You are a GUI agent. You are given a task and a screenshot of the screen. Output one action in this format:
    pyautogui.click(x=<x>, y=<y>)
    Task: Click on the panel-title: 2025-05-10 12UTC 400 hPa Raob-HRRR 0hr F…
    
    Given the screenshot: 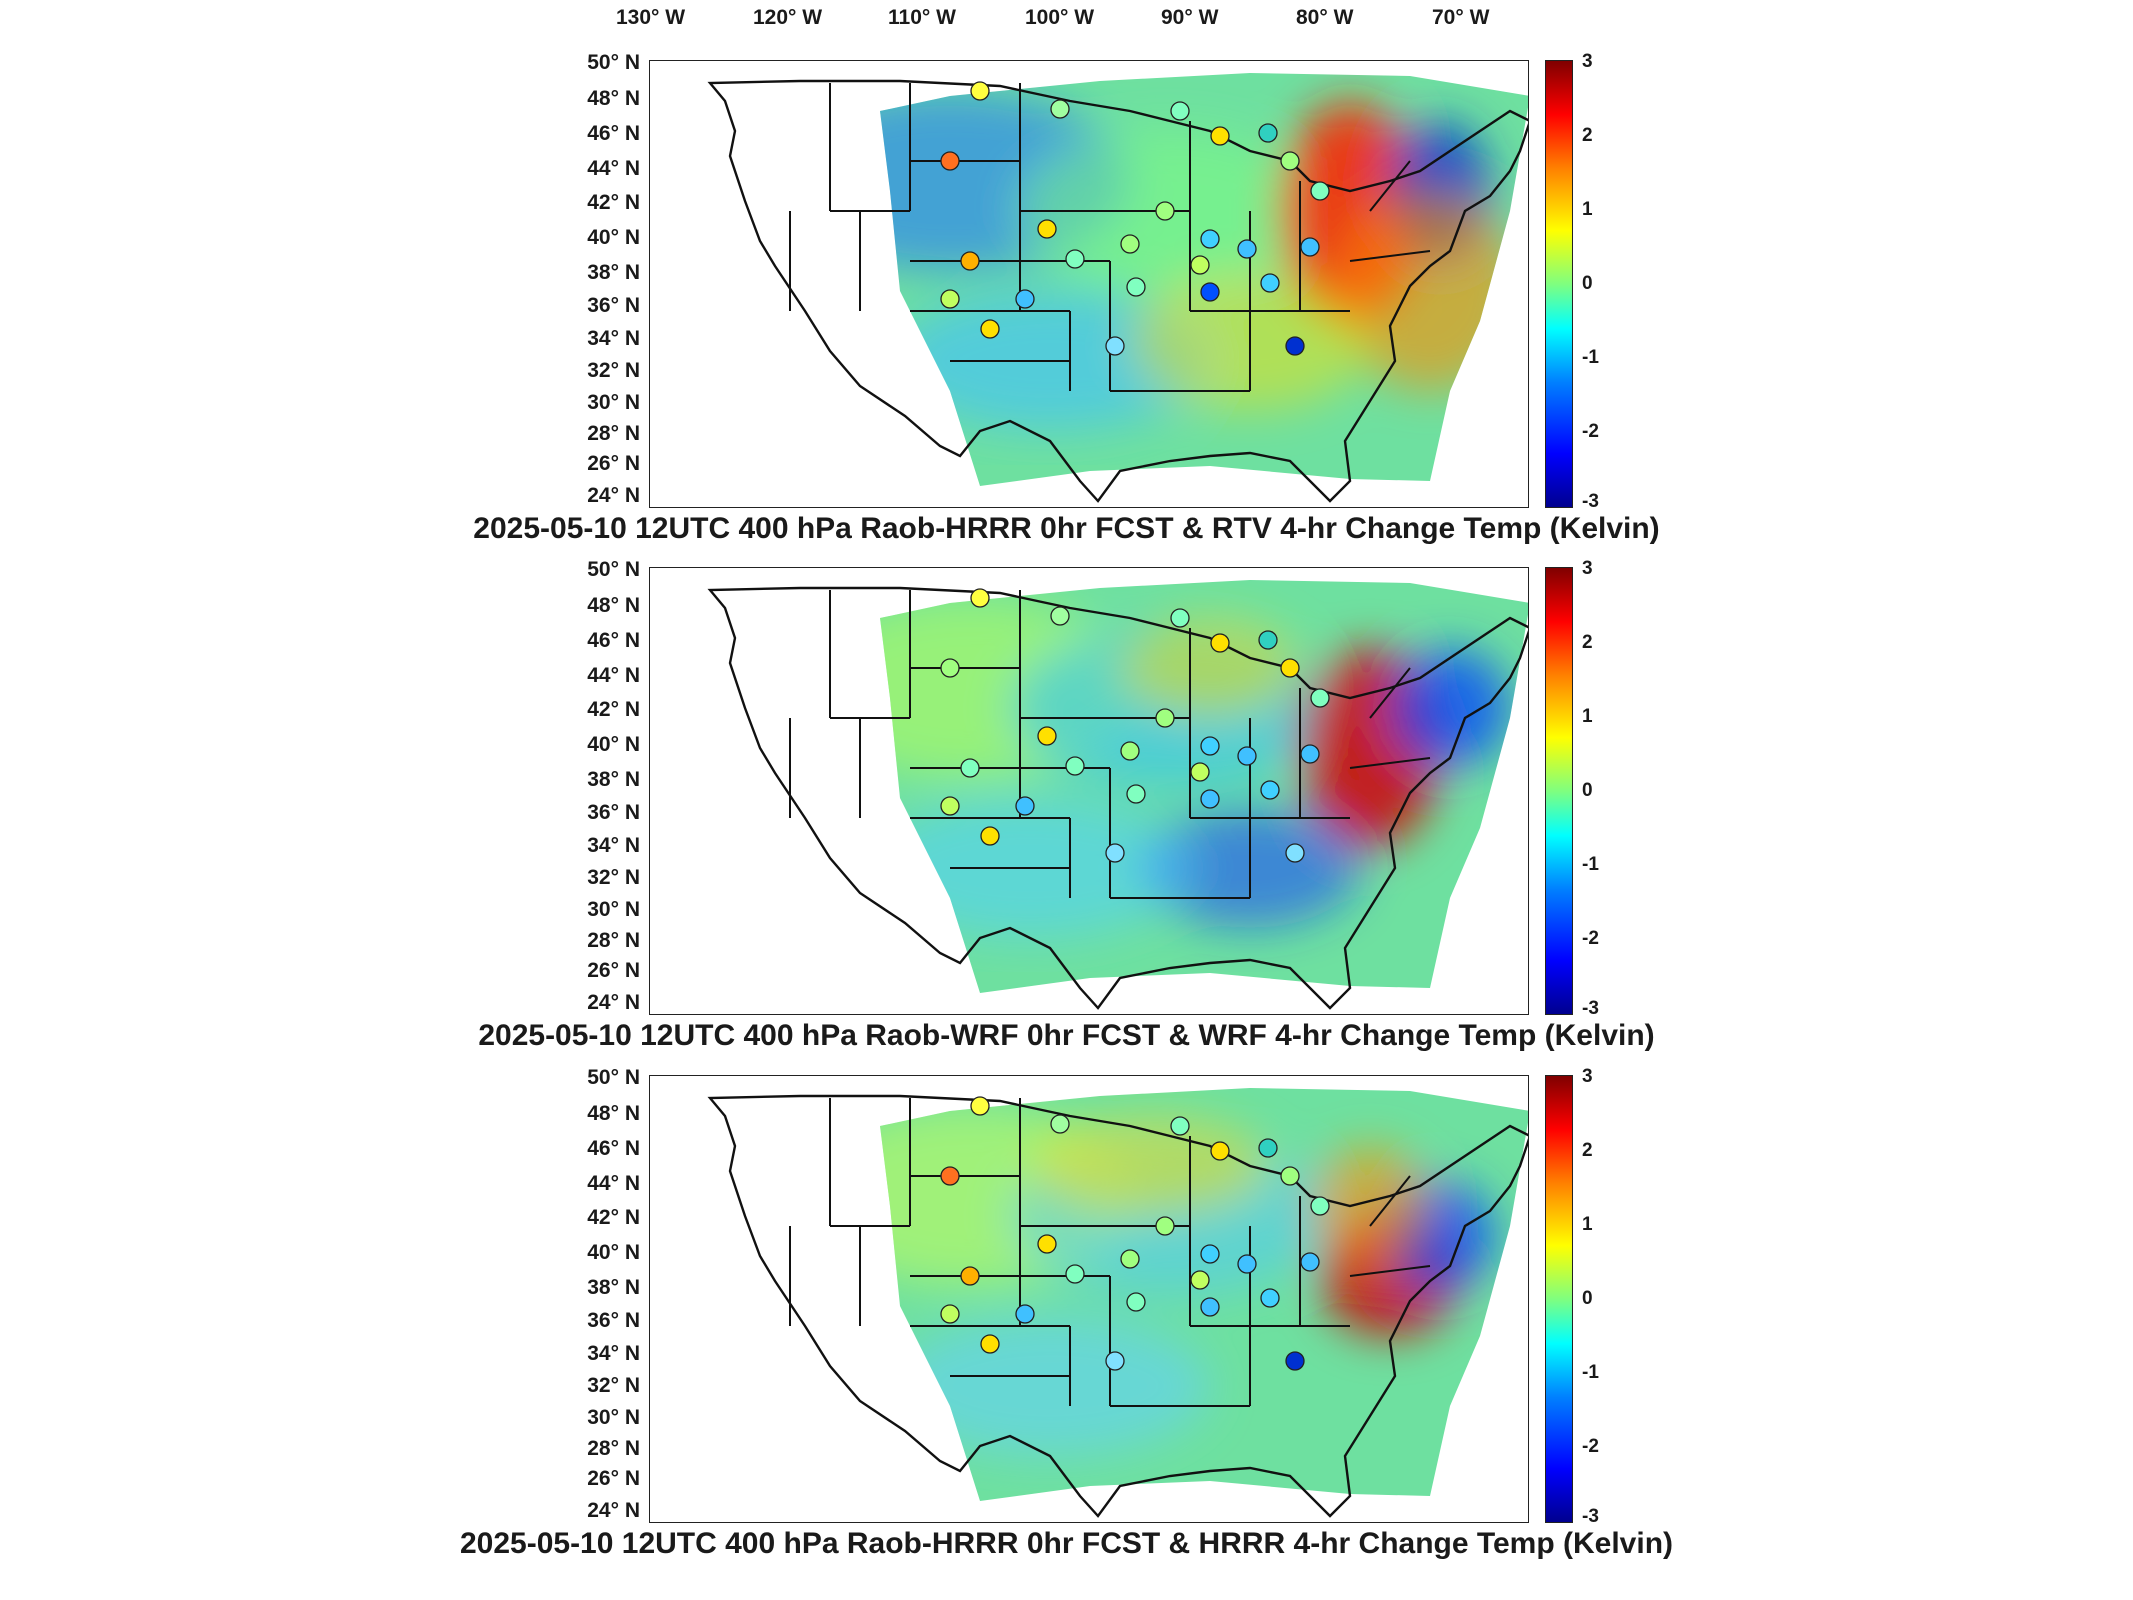 What is the action you would take?
    pyautogui.click(x=1066, y=528)
    